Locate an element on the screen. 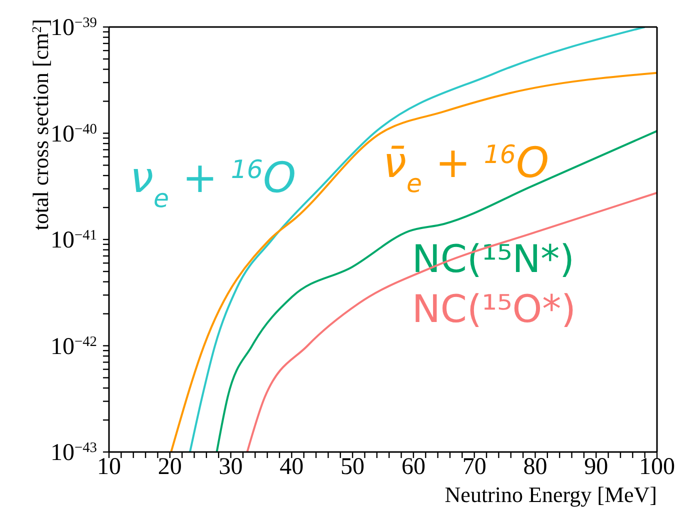 The width and height of the screenshot is (679, 508). y-tick-label: 10$^{−42}$ is located at coordinates (73, 347).